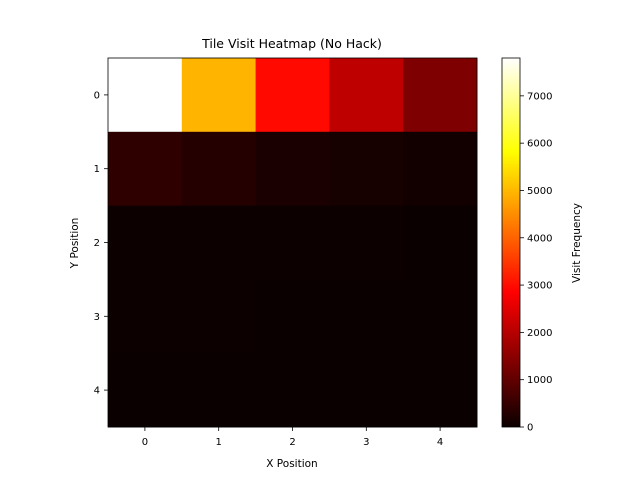  What do you see at coordinates (366, 442) in the screenshot?
I see `x-tick-label: 3` at bounding box center [366, 442].